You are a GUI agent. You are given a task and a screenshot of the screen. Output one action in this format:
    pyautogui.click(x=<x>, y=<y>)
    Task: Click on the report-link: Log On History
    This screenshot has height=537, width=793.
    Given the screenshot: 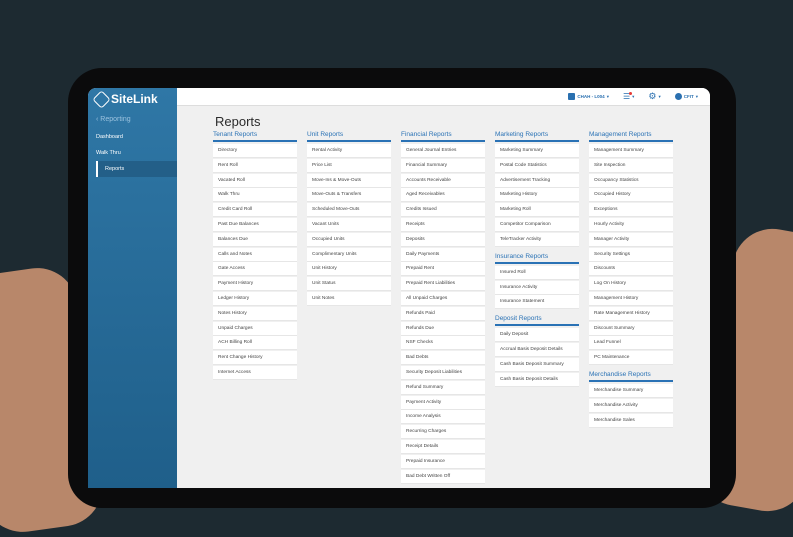 What is the action you would take?
    pyautogui.click(x=631, y=284)
    